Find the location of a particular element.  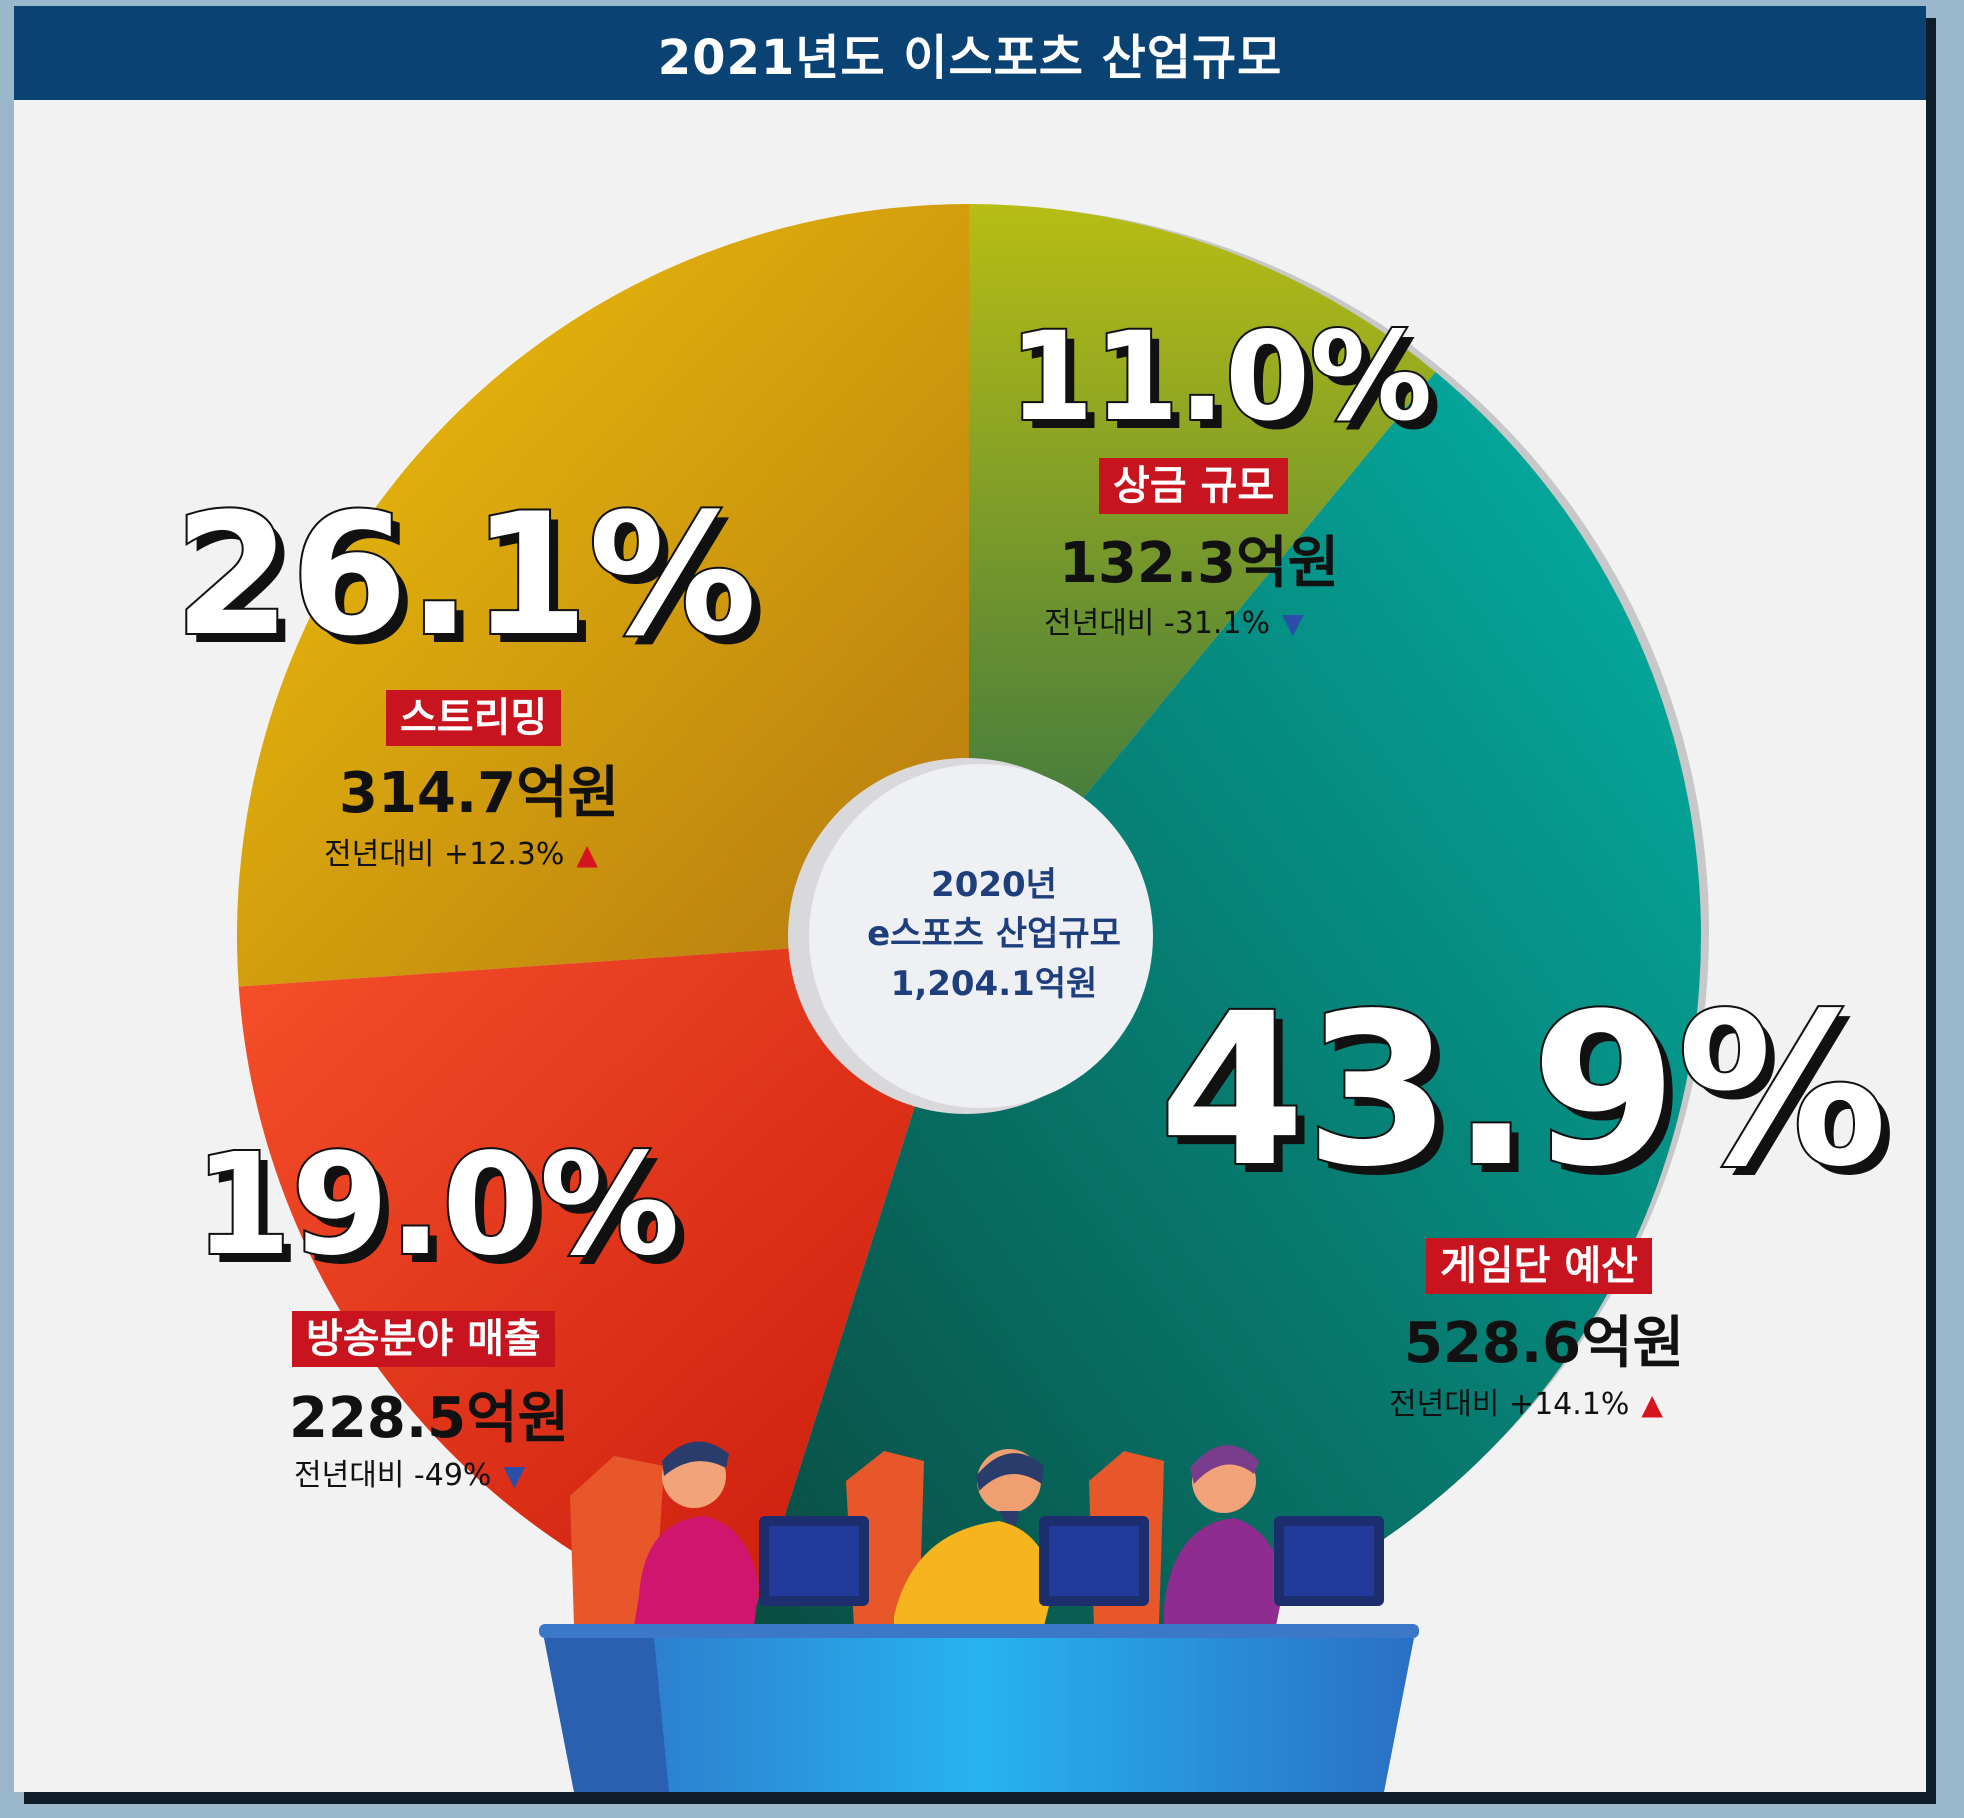

pie-slice-broadcast is located at coordinates (603, 1285).